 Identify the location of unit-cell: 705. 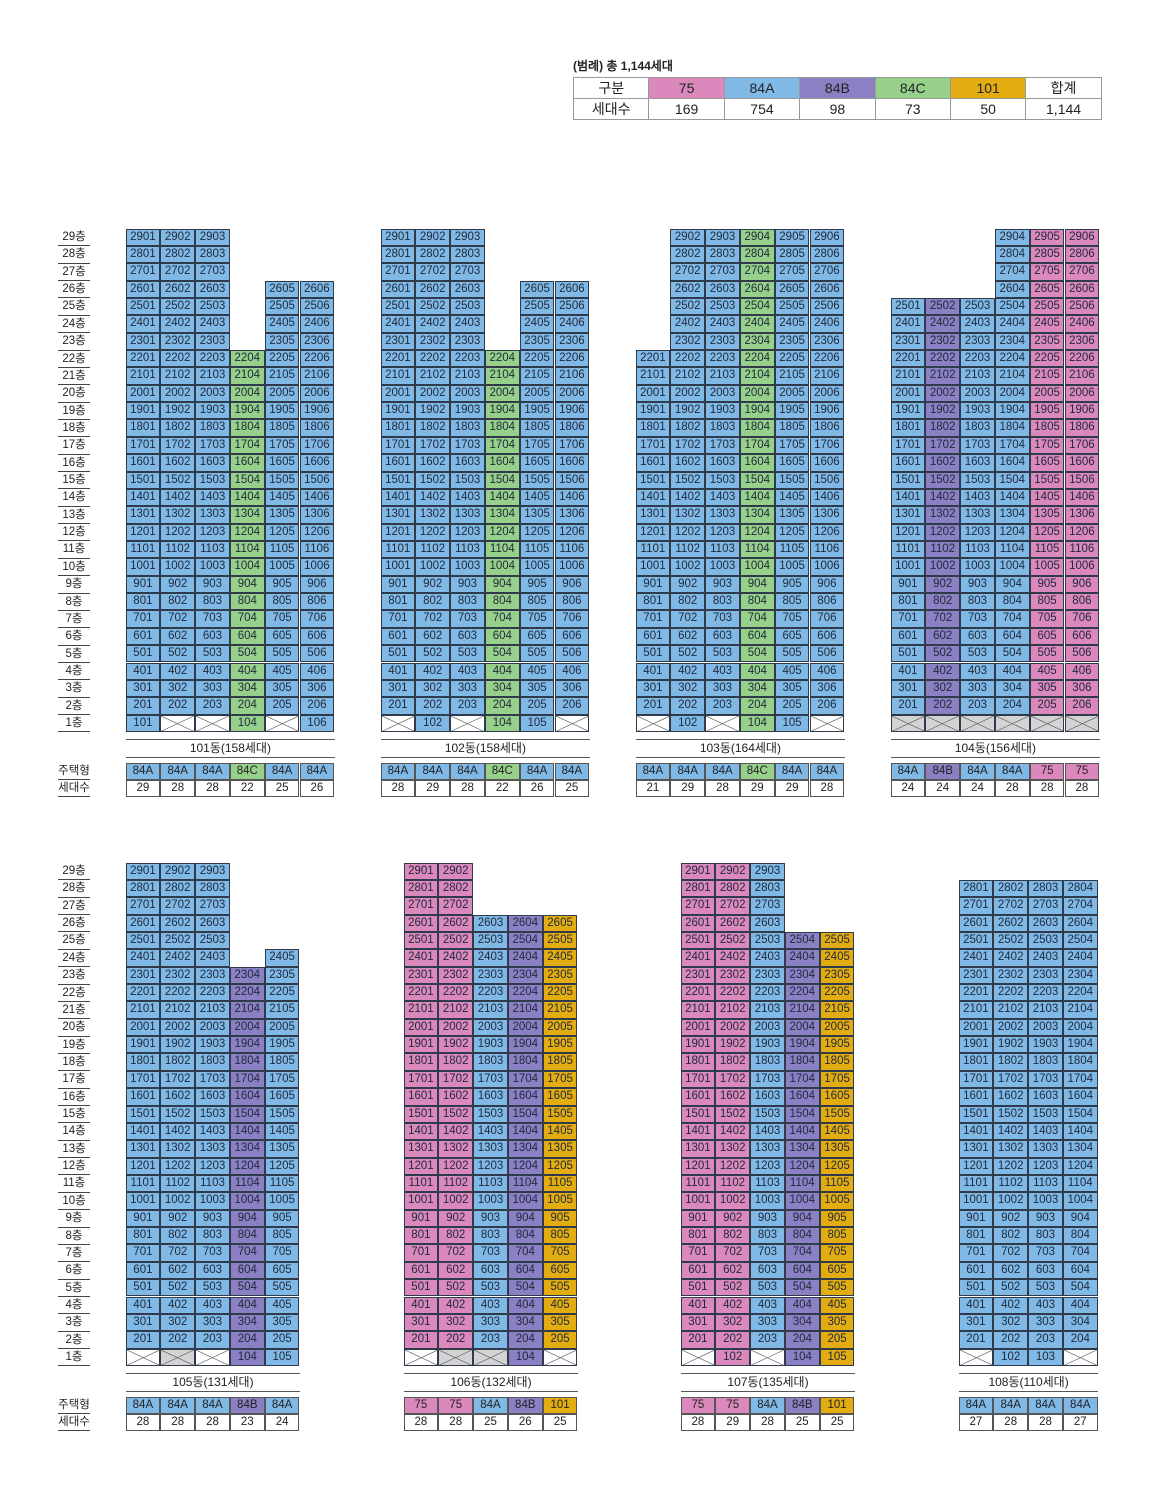
(560, 1253).